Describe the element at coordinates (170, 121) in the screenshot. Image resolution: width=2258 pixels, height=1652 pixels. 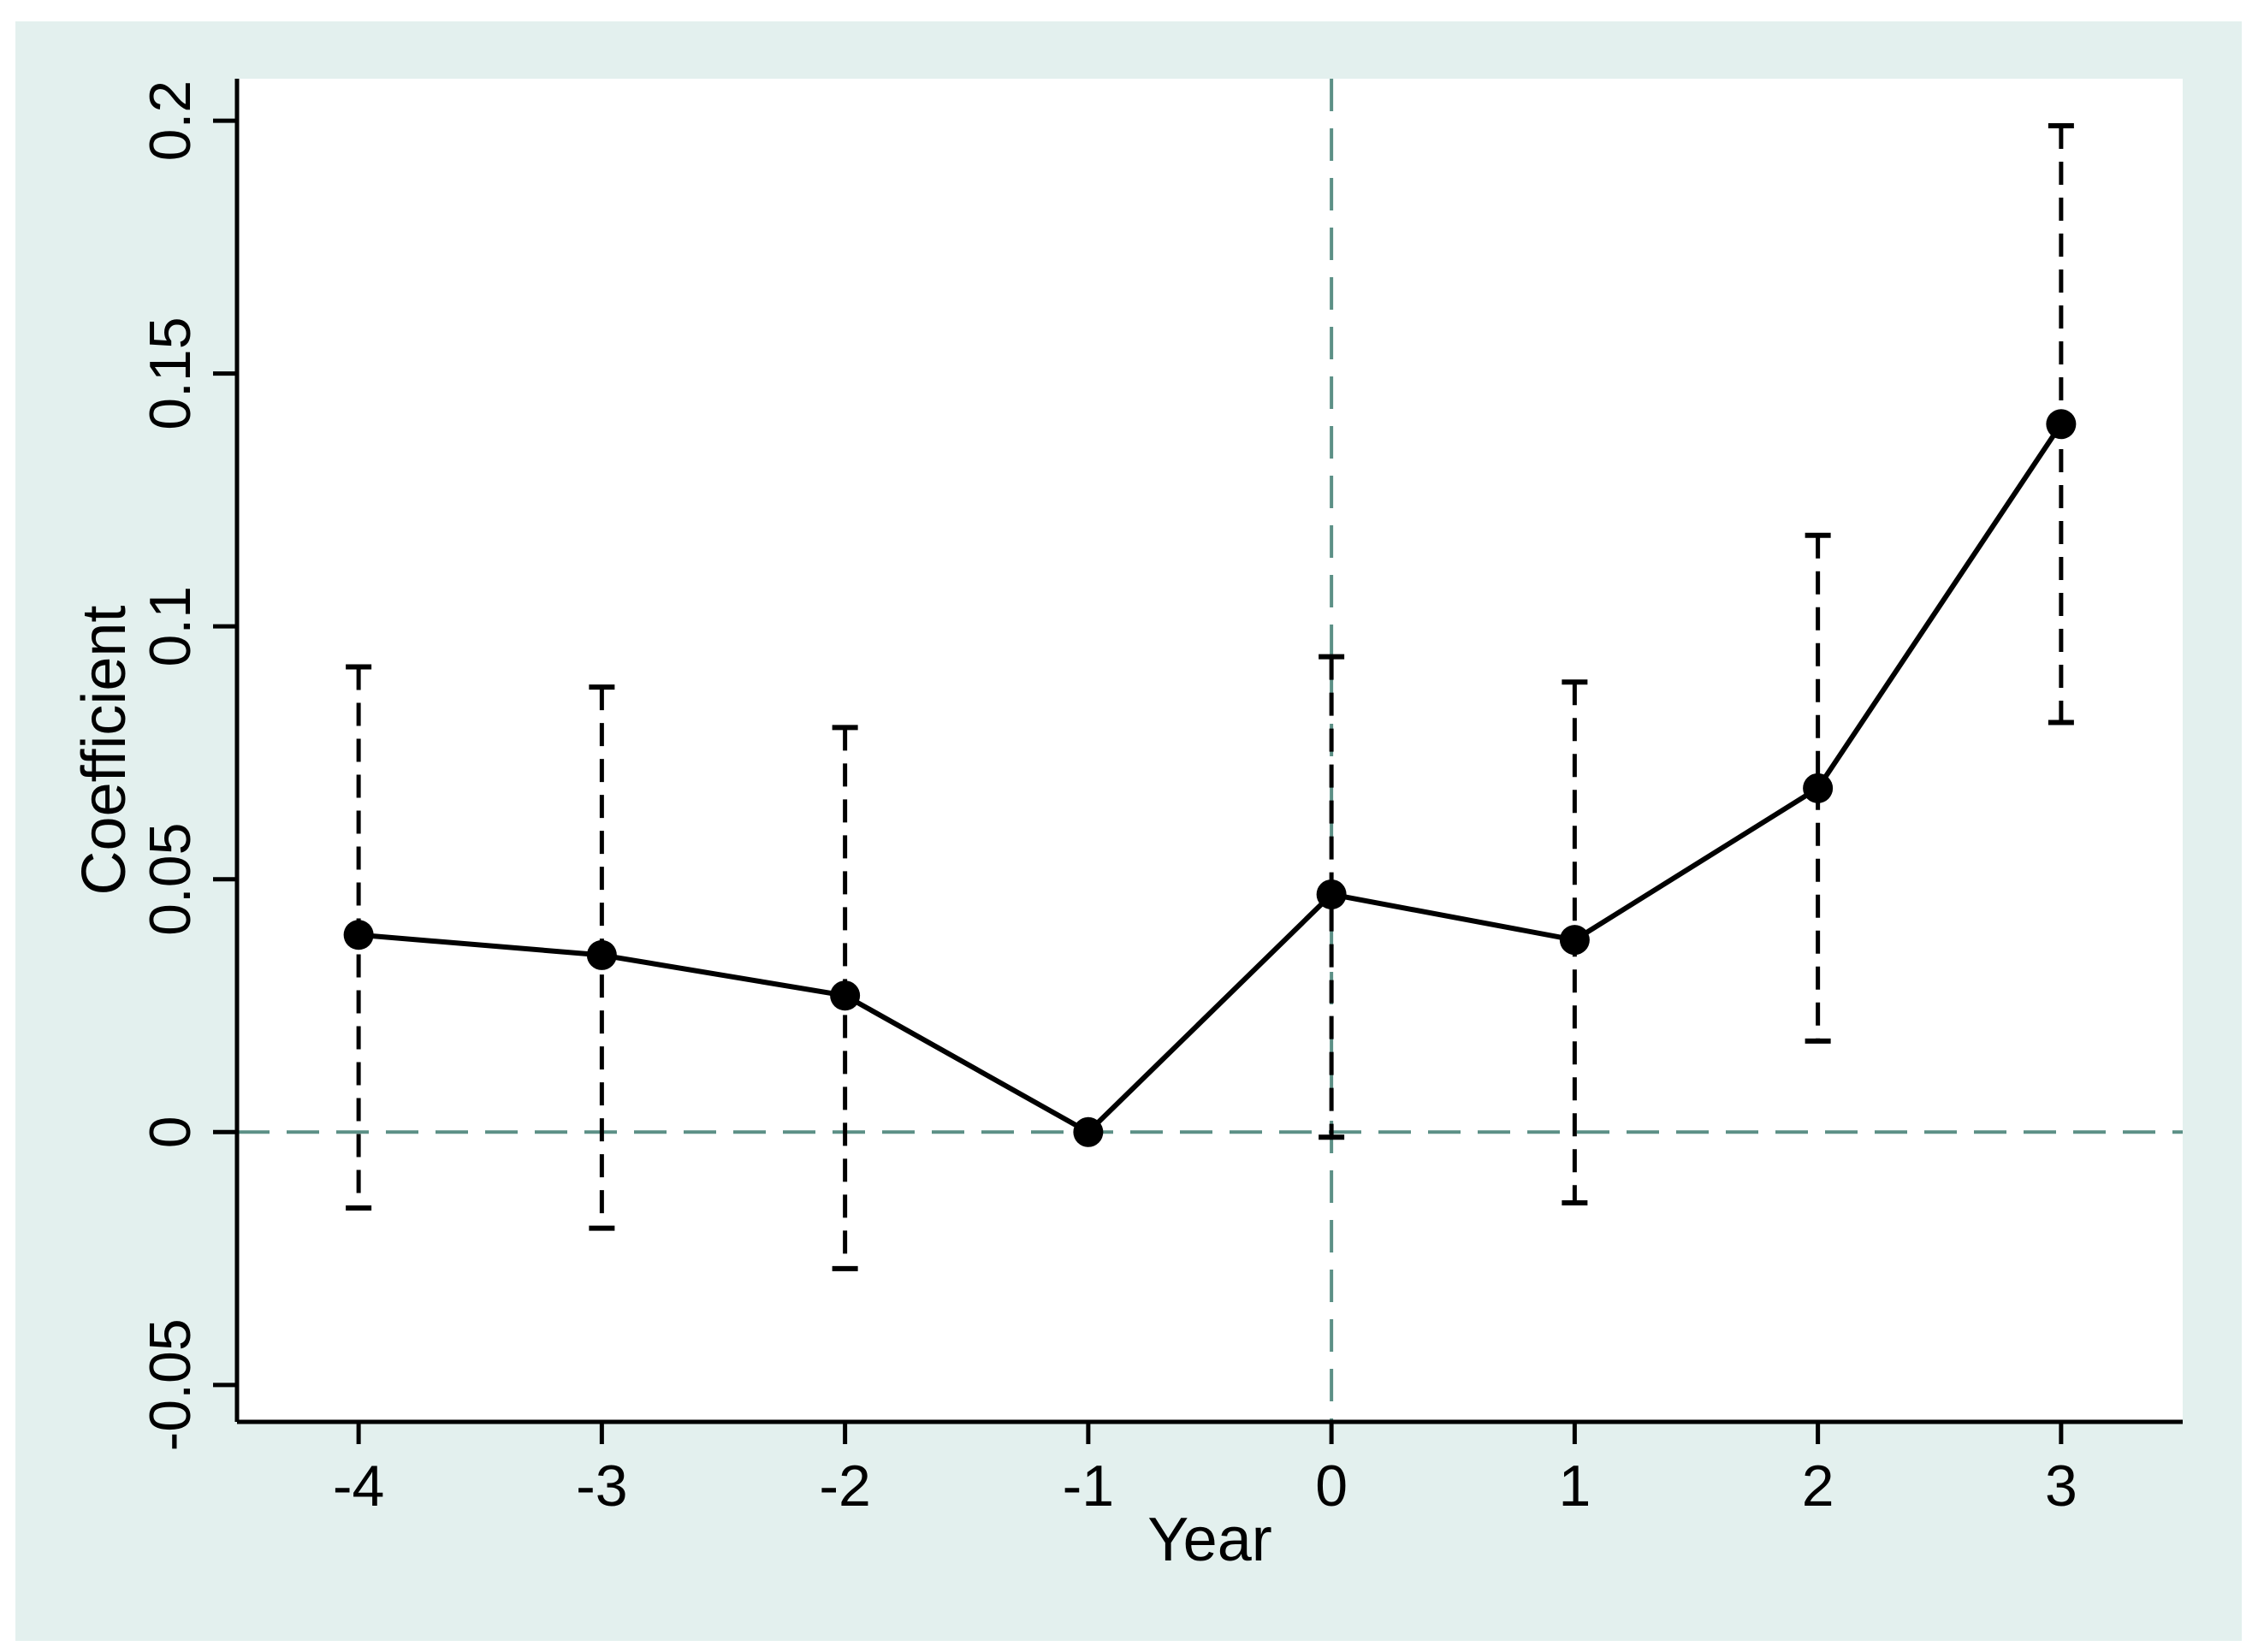
I see `y-tick-label: 0.2` at that location.